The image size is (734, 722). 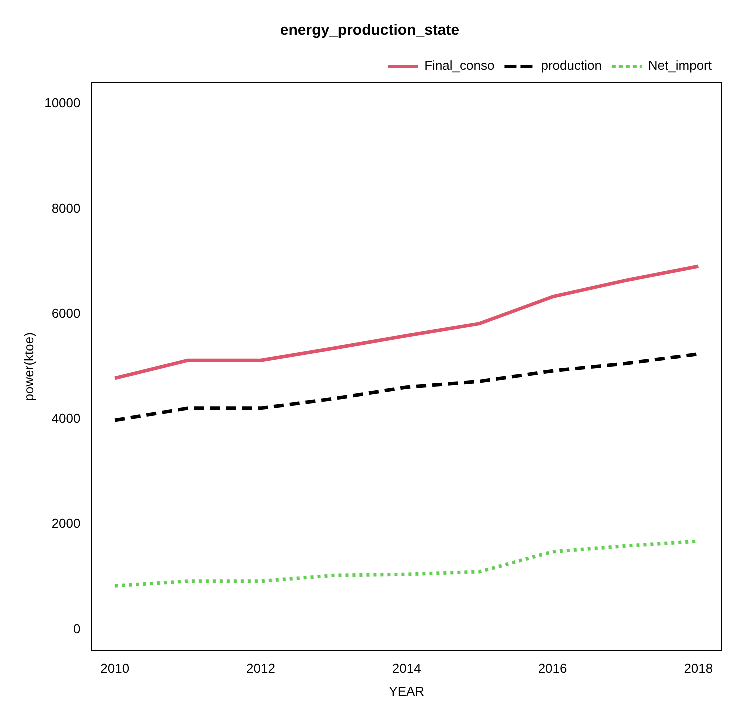 What do you see at coordinates (407, 668) in the screenshot?
I see `x-tick-label: 2014` at bounding box center [407, 668].